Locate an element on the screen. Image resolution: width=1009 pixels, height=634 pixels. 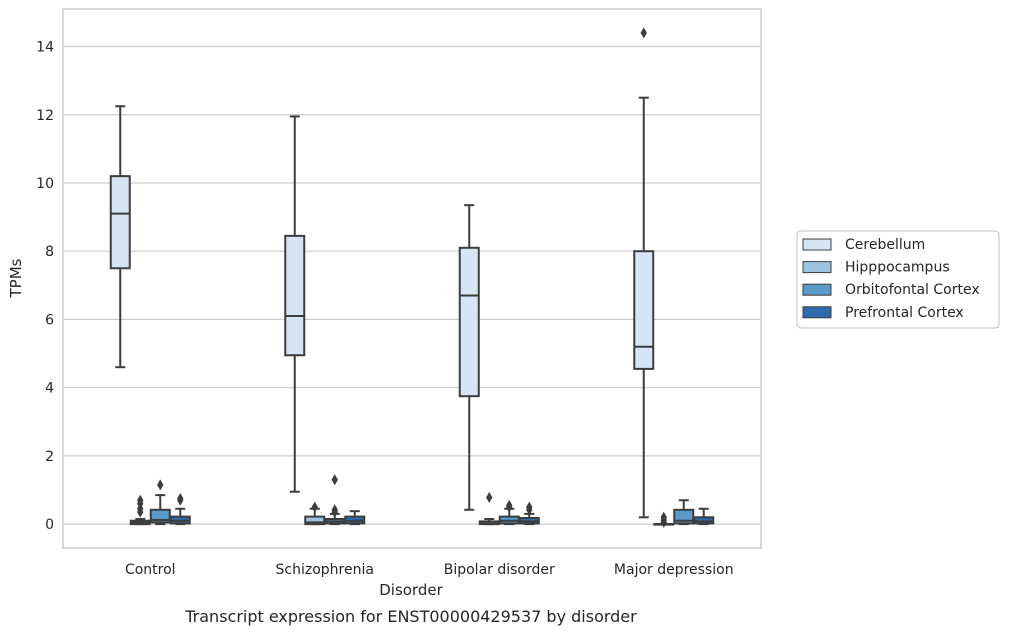
legend-item: Hipppocampus is located at coordinates (876, 268).